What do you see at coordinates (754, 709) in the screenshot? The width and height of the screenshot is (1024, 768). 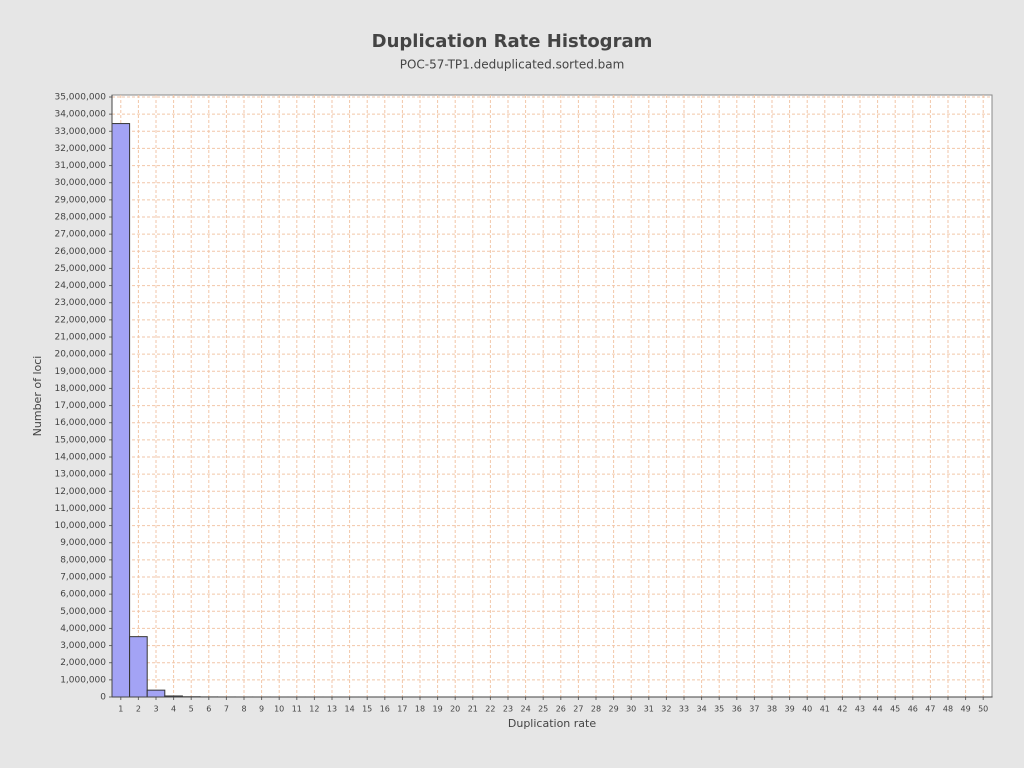 I see `x-tick-label: 37` at bounding box center [754, 709].